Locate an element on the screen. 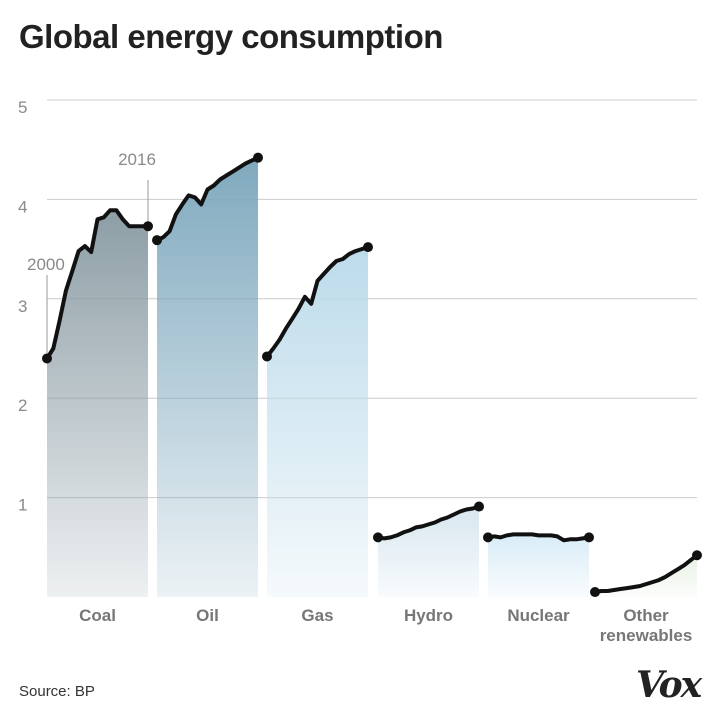 This screenshot has height=719, width=720. area-gas is located at coordinates (317, 422).